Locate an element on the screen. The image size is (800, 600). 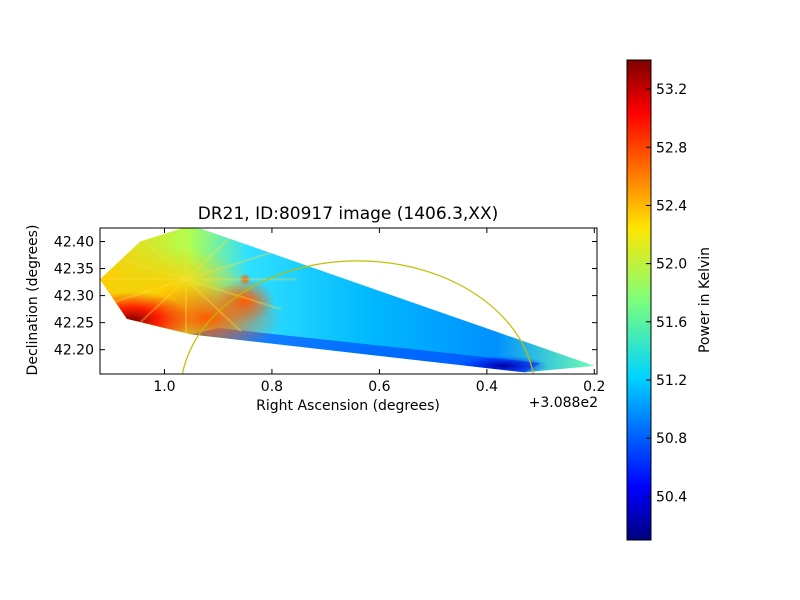
y-tick-label: 42.30 is located at coordinates (74, 297).